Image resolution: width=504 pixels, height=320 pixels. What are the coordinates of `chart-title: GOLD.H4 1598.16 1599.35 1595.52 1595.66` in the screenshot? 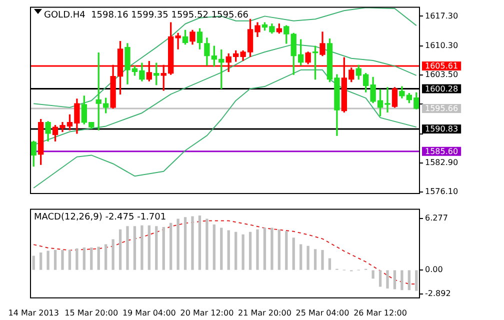 It's located at (146, 15).